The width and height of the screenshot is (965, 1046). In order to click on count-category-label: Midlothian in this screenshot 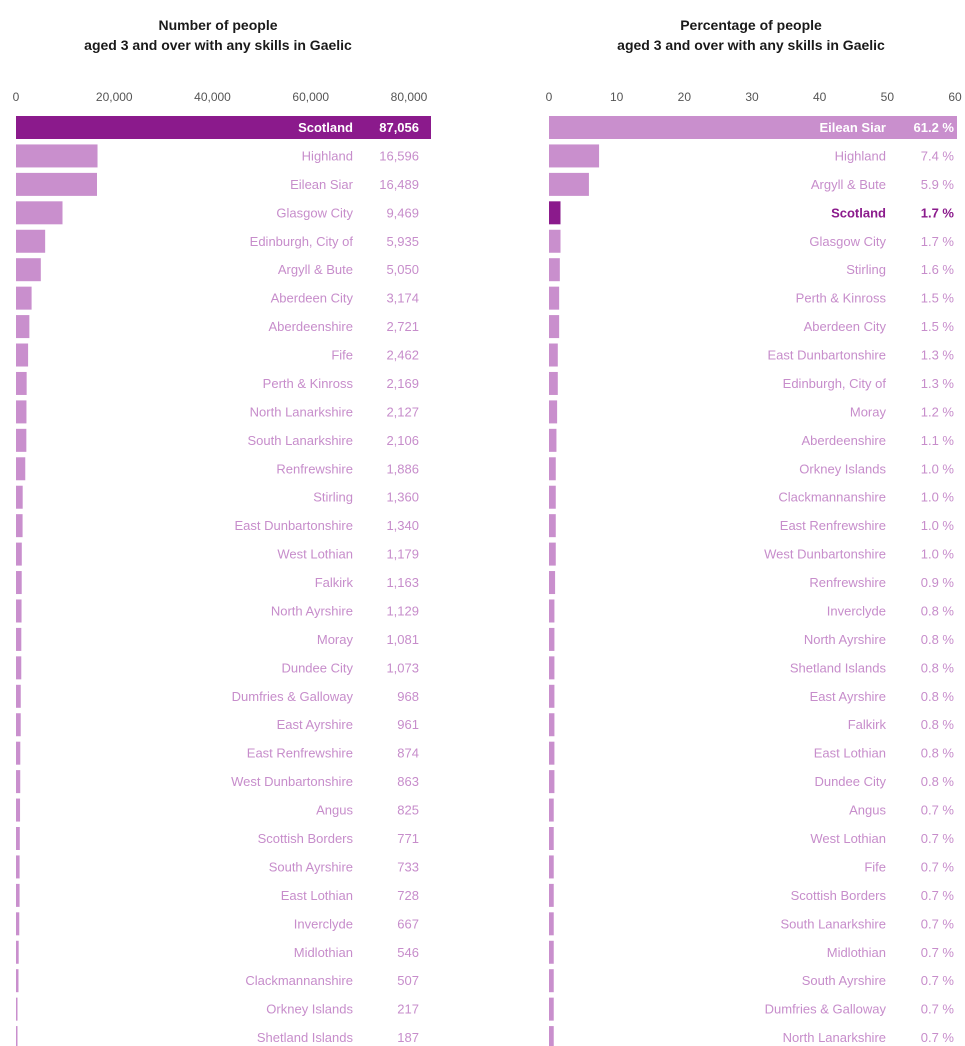, I will do `click(323, 952)`.